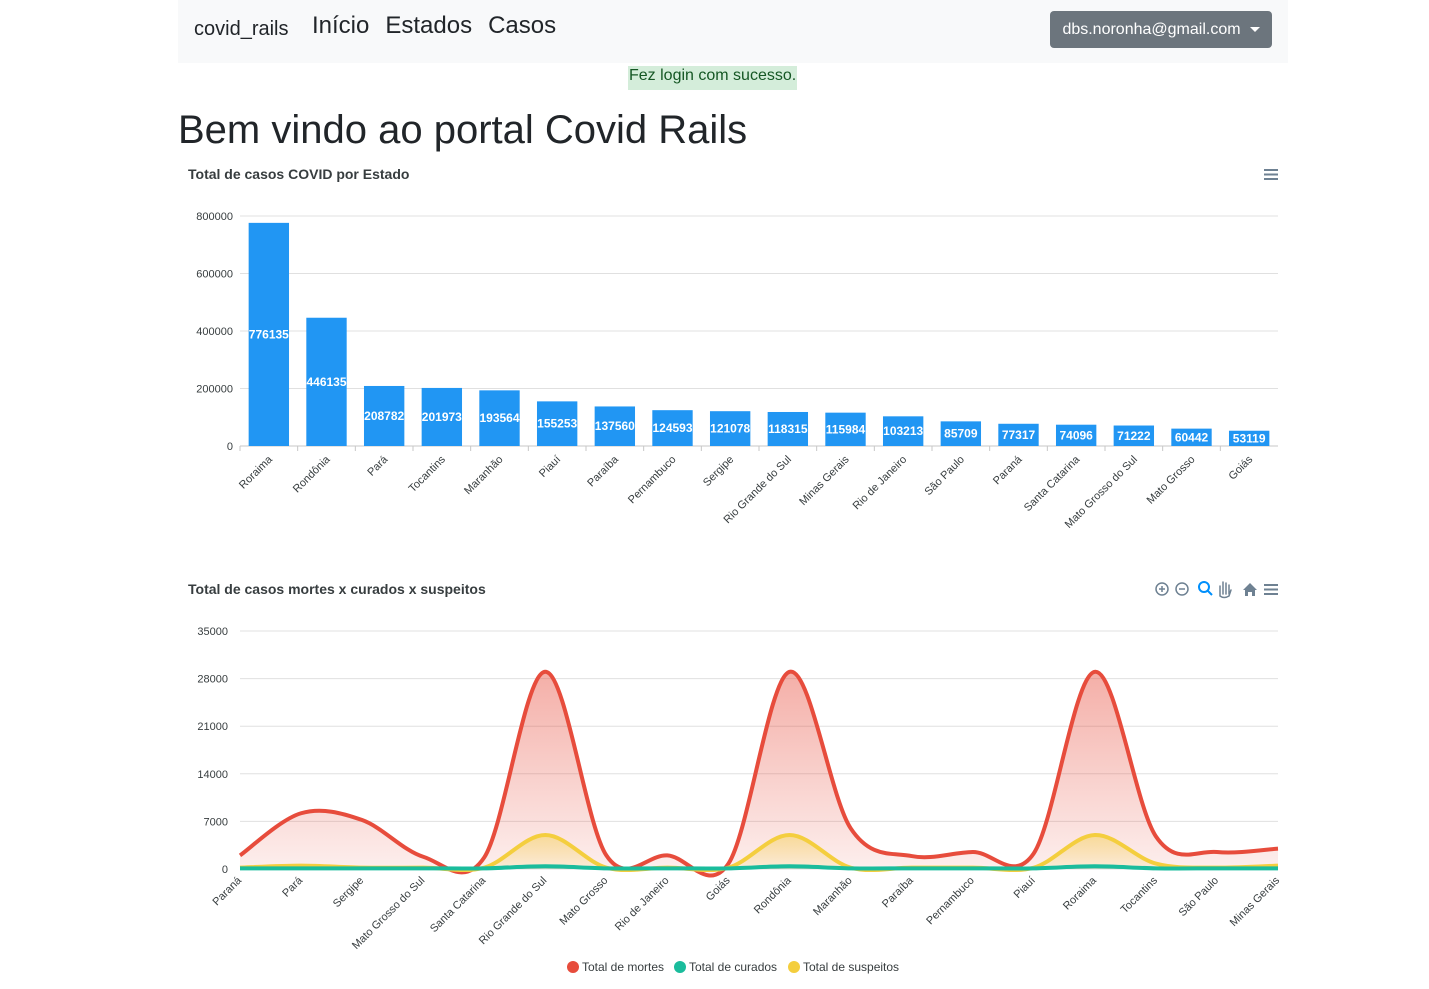  Describe the element at coordinates (214, 390) in the screenshot. I see `y-tick-label: 200000` at that location.